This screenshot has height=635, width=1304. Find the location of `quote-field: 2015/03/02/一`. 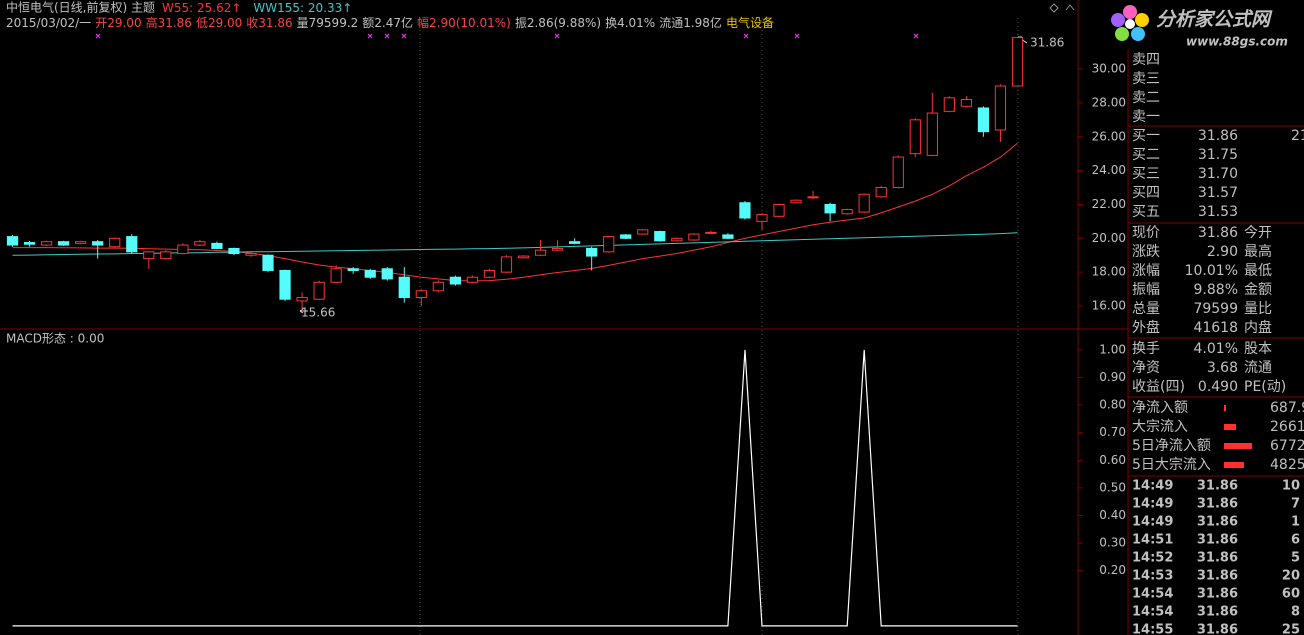

quote-field: 2015/03/02/一 is located at coordinates (48, 23).